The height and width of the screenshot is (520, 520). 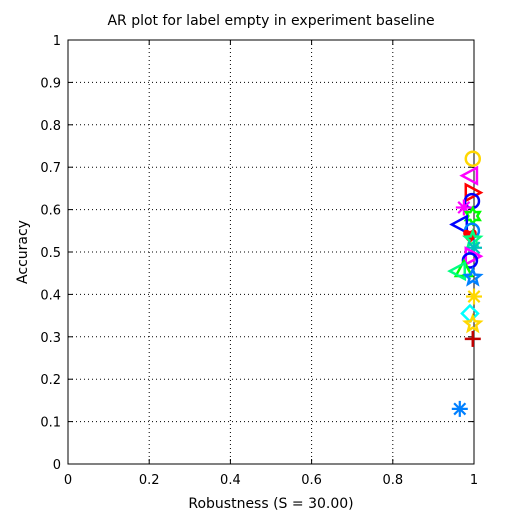 I want to click on data-point-circle, so click(x=473, y=158).